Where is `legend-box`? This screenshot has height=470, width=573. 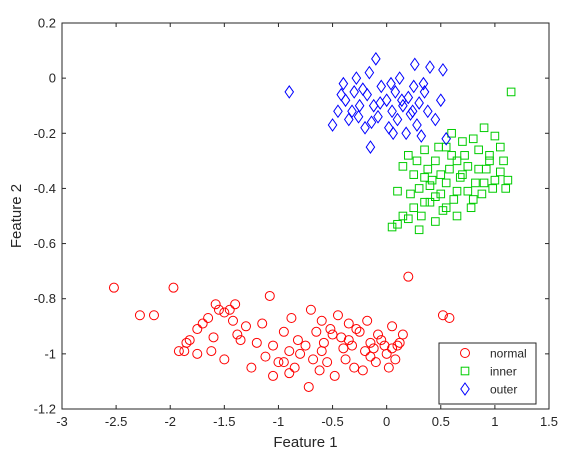
legend-box is located at coordinates (487, 373).